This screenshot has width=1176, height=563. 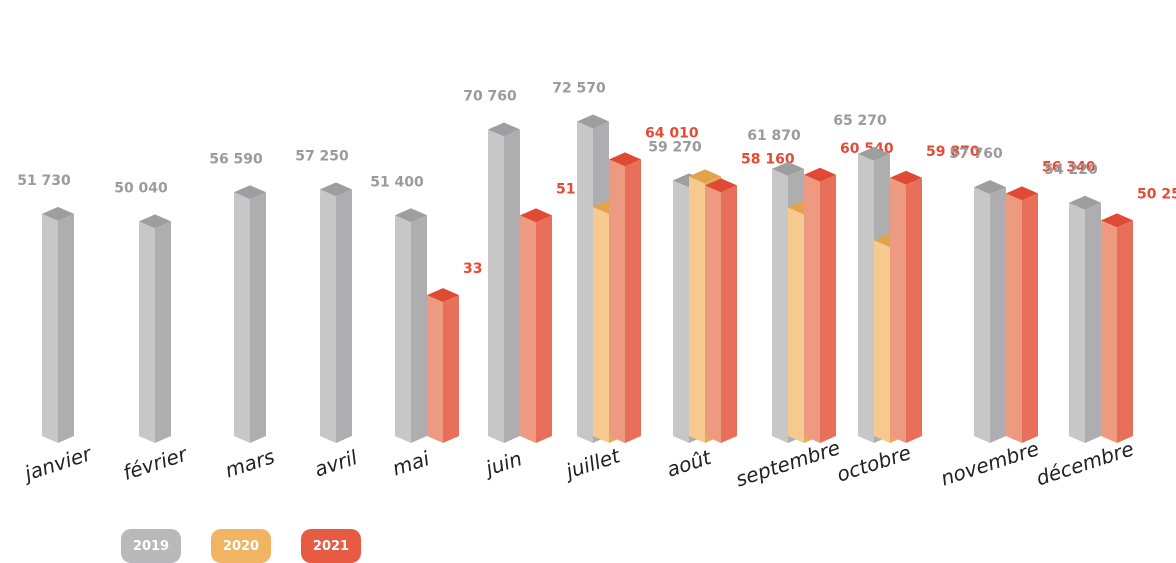 I want to click on month-label-1: février, so click(x=155, y=463).